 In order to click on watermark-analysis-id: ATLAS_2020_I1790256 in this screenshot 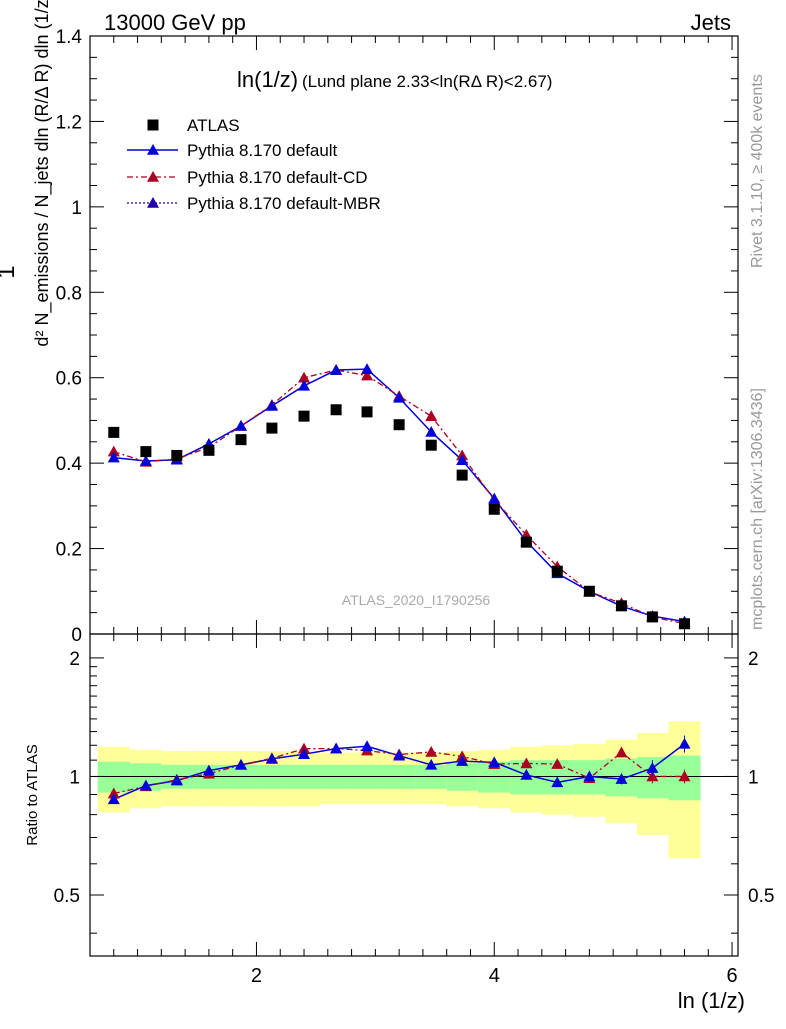, I will do `click(416, 600)`.